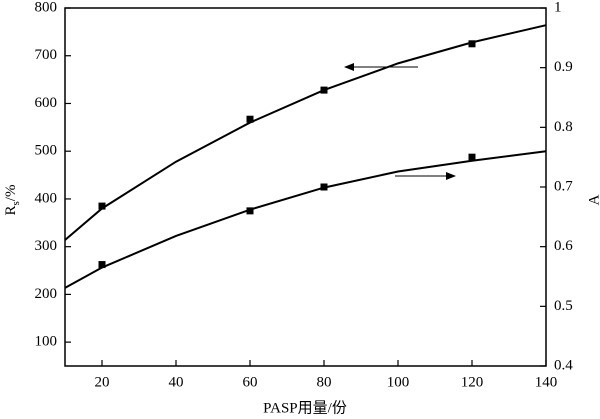  I want to click on y-tick-label: 400, so click(46, 198).